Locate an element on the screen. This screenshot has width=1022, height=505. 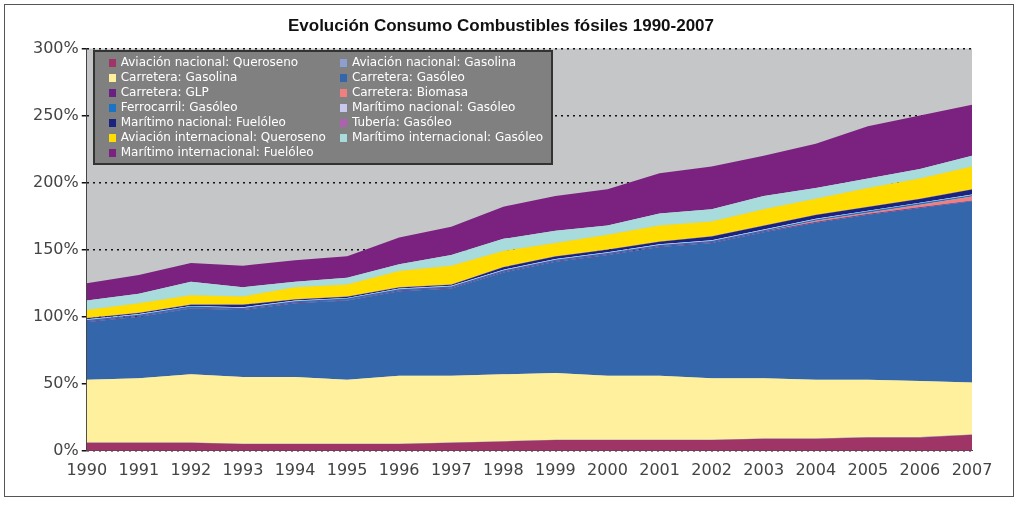
x-tick-label: 1994 is located at coordinates (295, 469).